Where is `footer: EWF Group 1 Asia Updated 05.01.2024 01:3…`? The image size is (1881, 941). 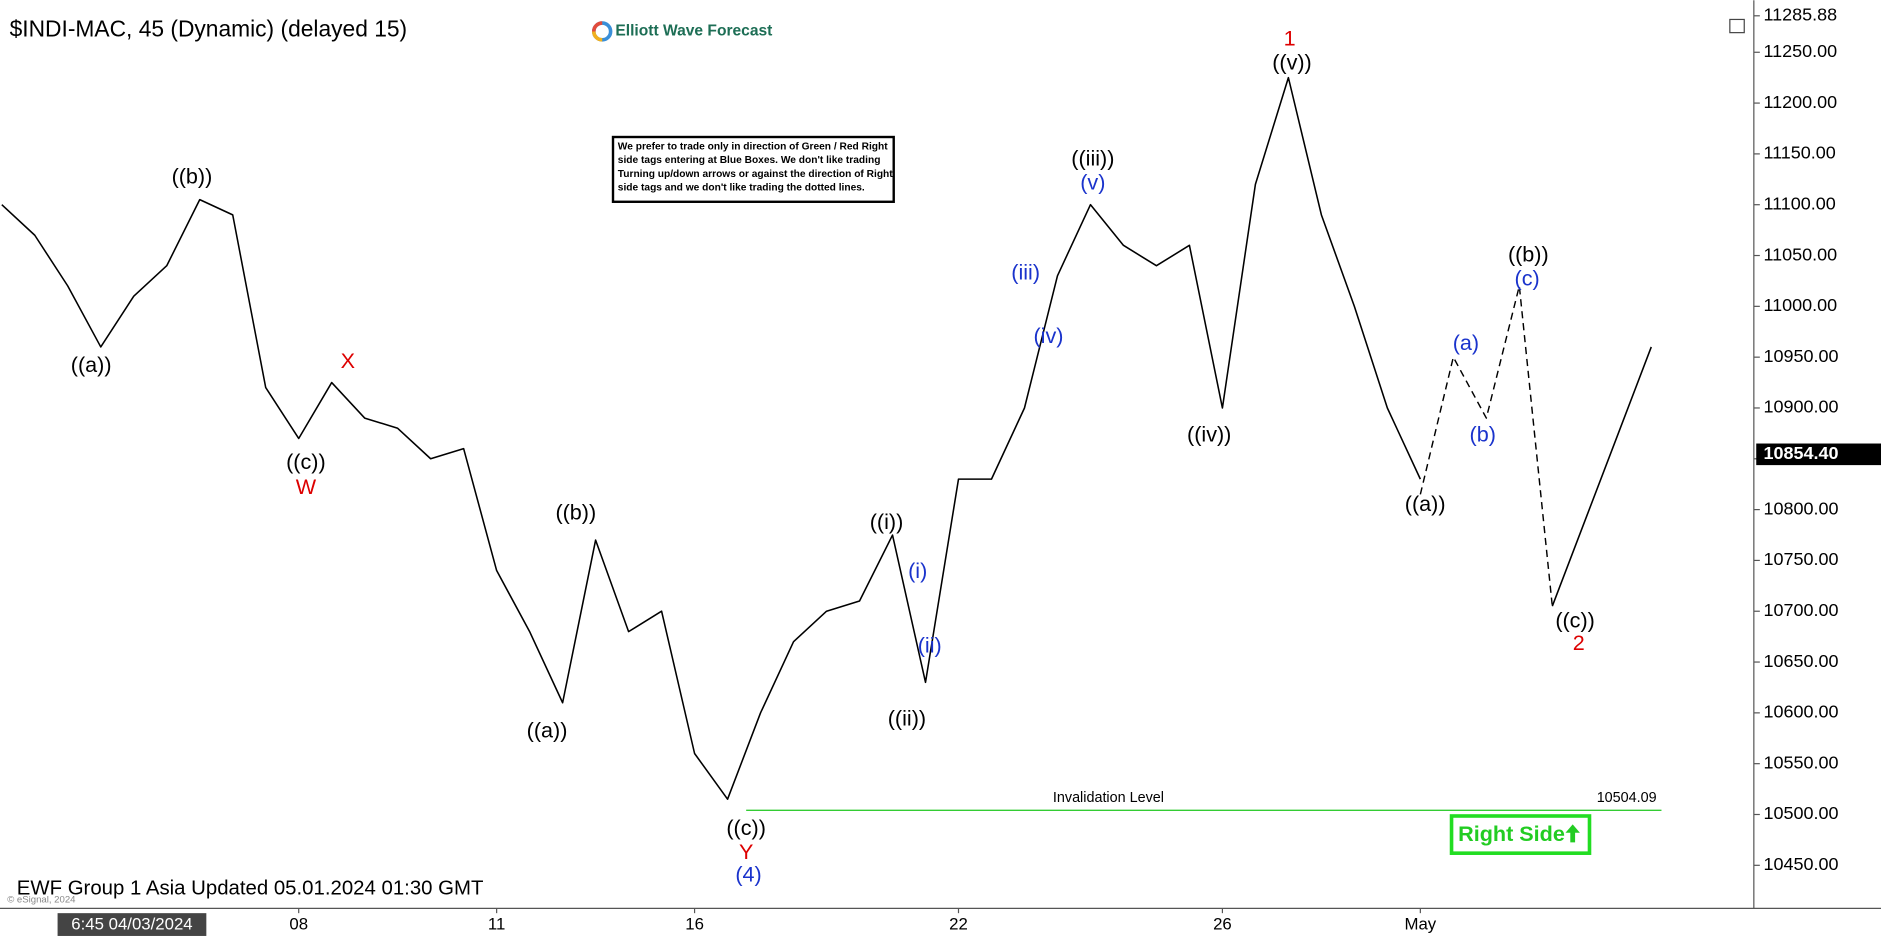 footer: EWF Group 1 Asia Updated 05.01.2024 01:3… is located at coordinates (250, 889).